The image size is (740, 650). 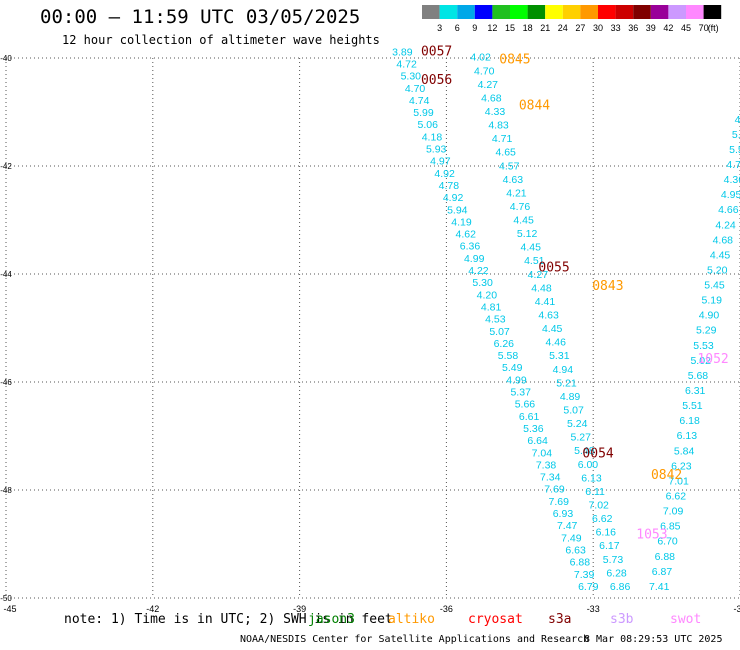 I want to click on wave-height-value: 5.27, so click(x=581, y=438).